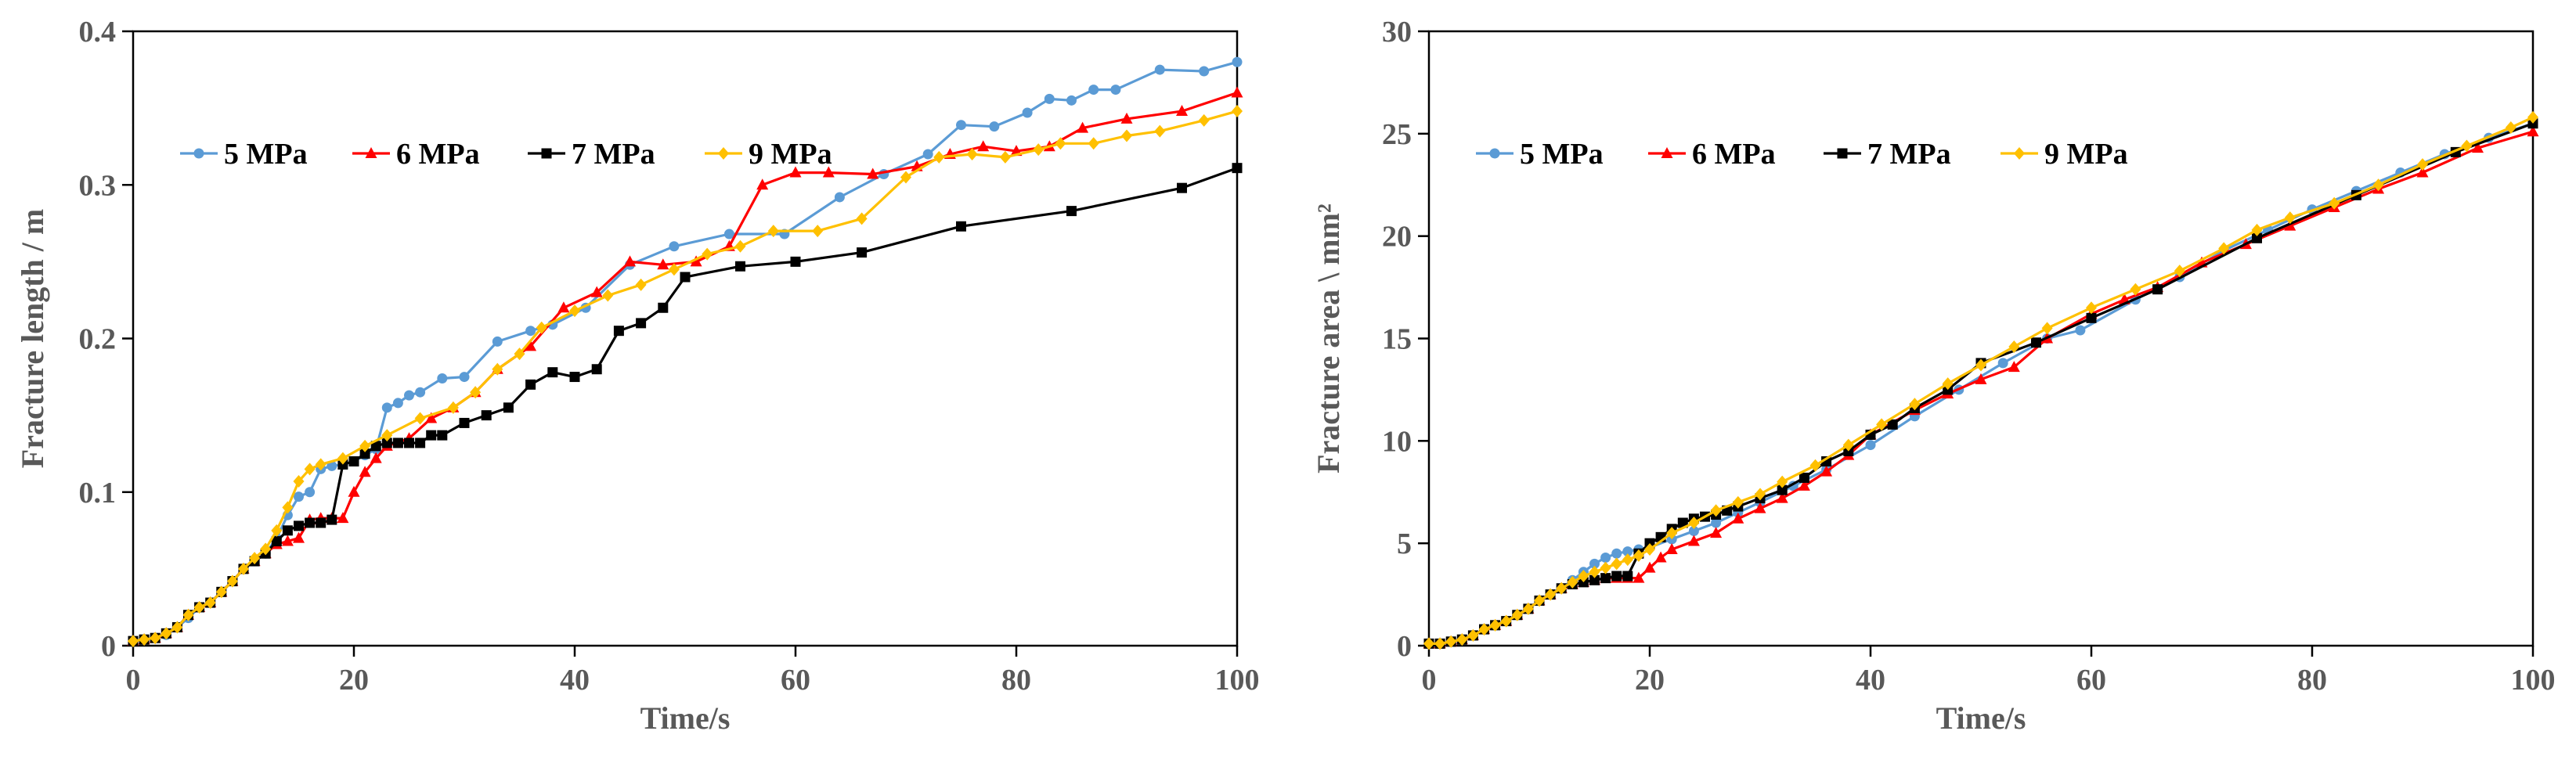 The image size is (2576, 767). Describe the element at coordinates (133, 680) in the screenshot. I see `left-x-tick-label: 0` at that location.